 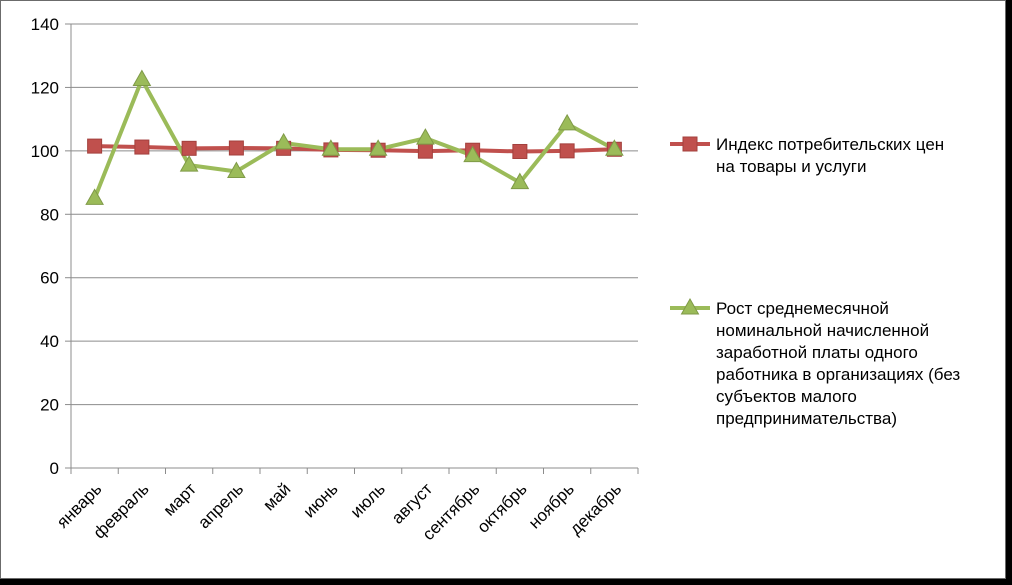 What do you see at coordinates (45, 87) in the screenshot?
I see `y-tick-label: 120` at bounding box center [45, 87].